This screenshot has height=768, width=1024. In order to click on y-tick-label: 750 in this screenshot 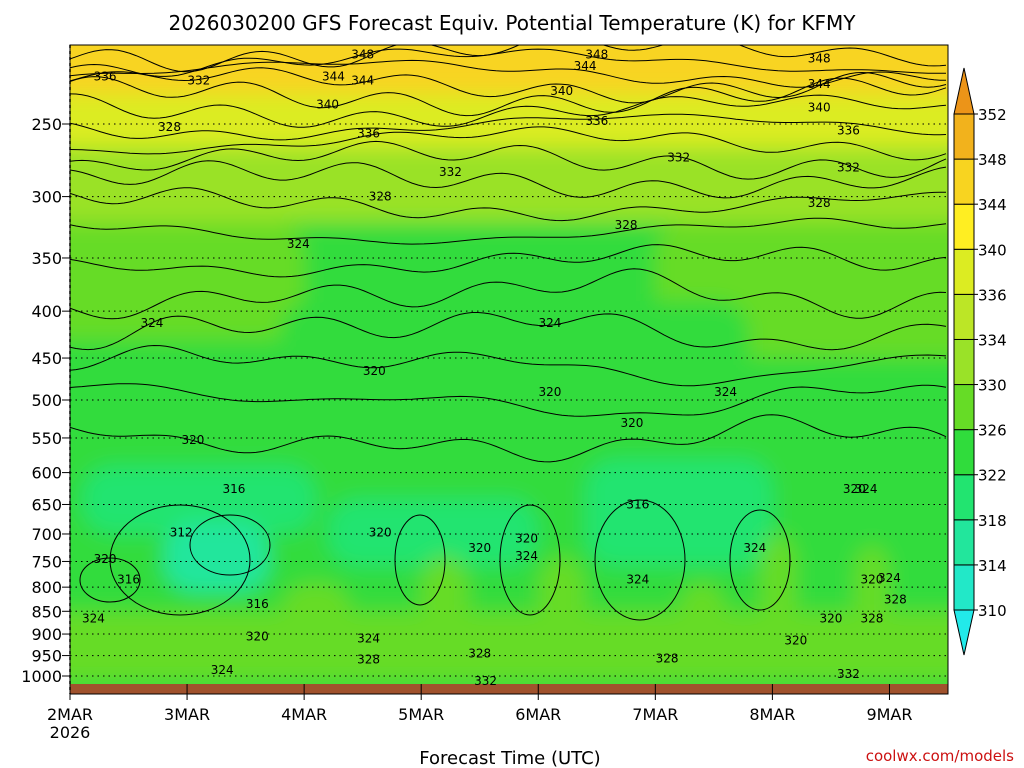, I will do `click(46, 561)`.